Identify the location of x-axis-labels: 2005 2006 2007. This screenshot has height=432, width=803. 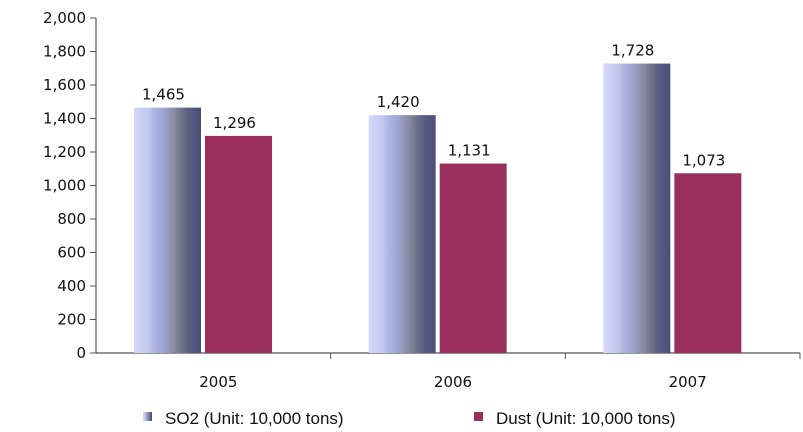
(453, 382).